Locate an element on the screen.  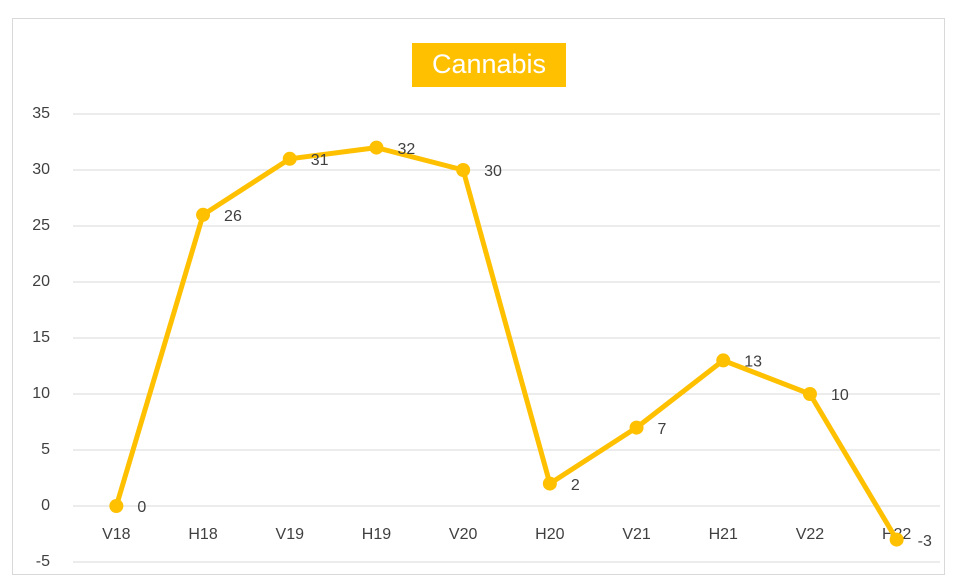
y-tick-label: 35 is located at coordinates (41, 113).